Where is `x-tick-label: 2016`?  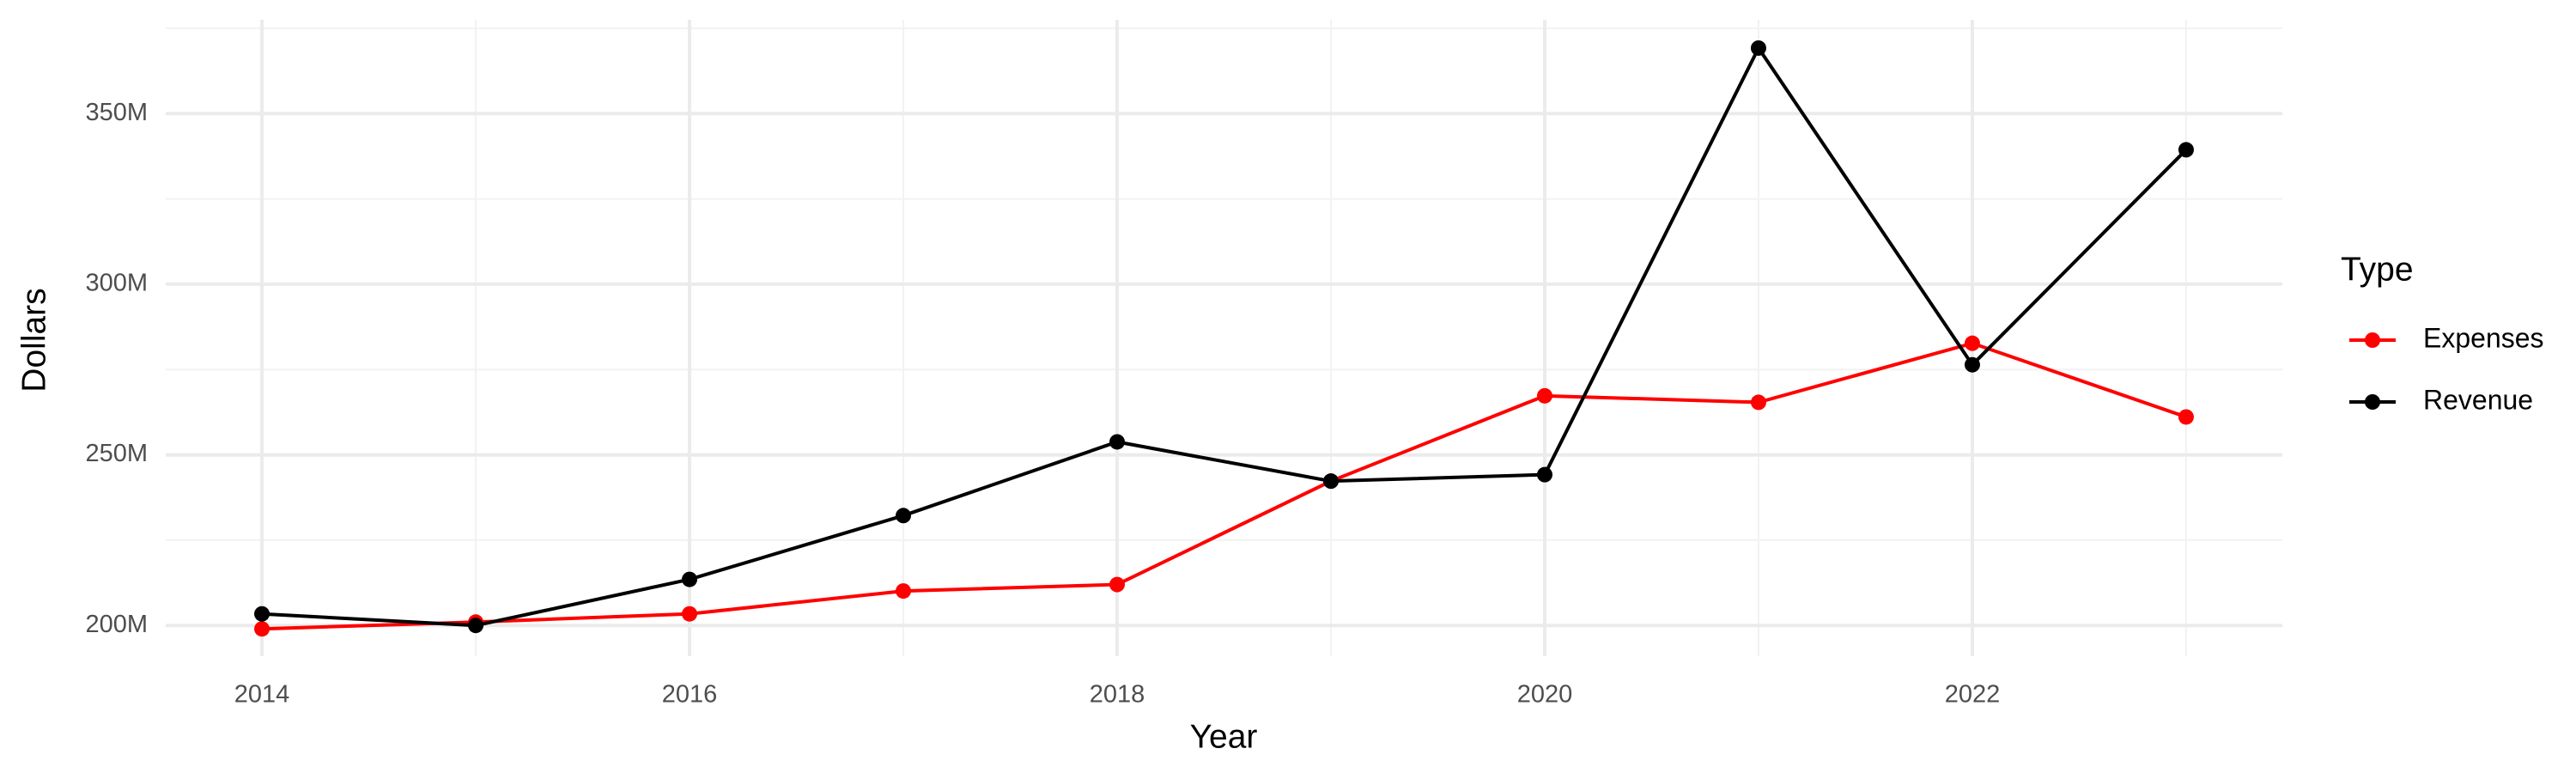
x-tick-label: 2016 is located at coordinates (690, 695).